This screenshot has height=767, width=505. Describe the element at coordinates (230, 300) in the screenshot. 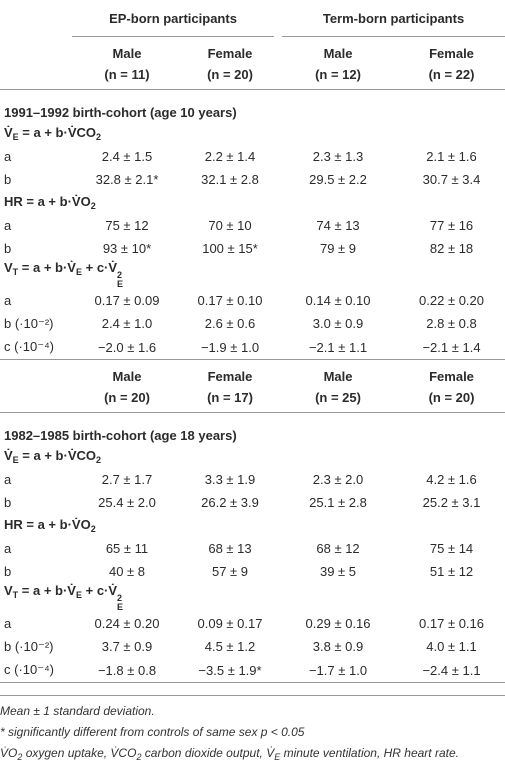

I see `value-cell: 0.17 ± 0.10` at that location.